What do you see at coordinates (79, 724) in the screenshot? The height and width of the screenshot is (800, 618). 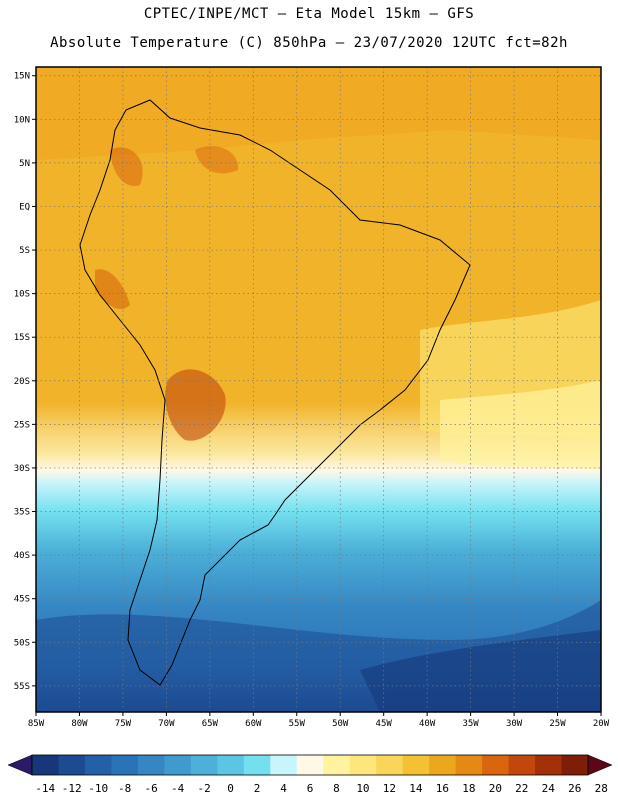 I see `lon-label: 80W` at bounding box center [79, 724].